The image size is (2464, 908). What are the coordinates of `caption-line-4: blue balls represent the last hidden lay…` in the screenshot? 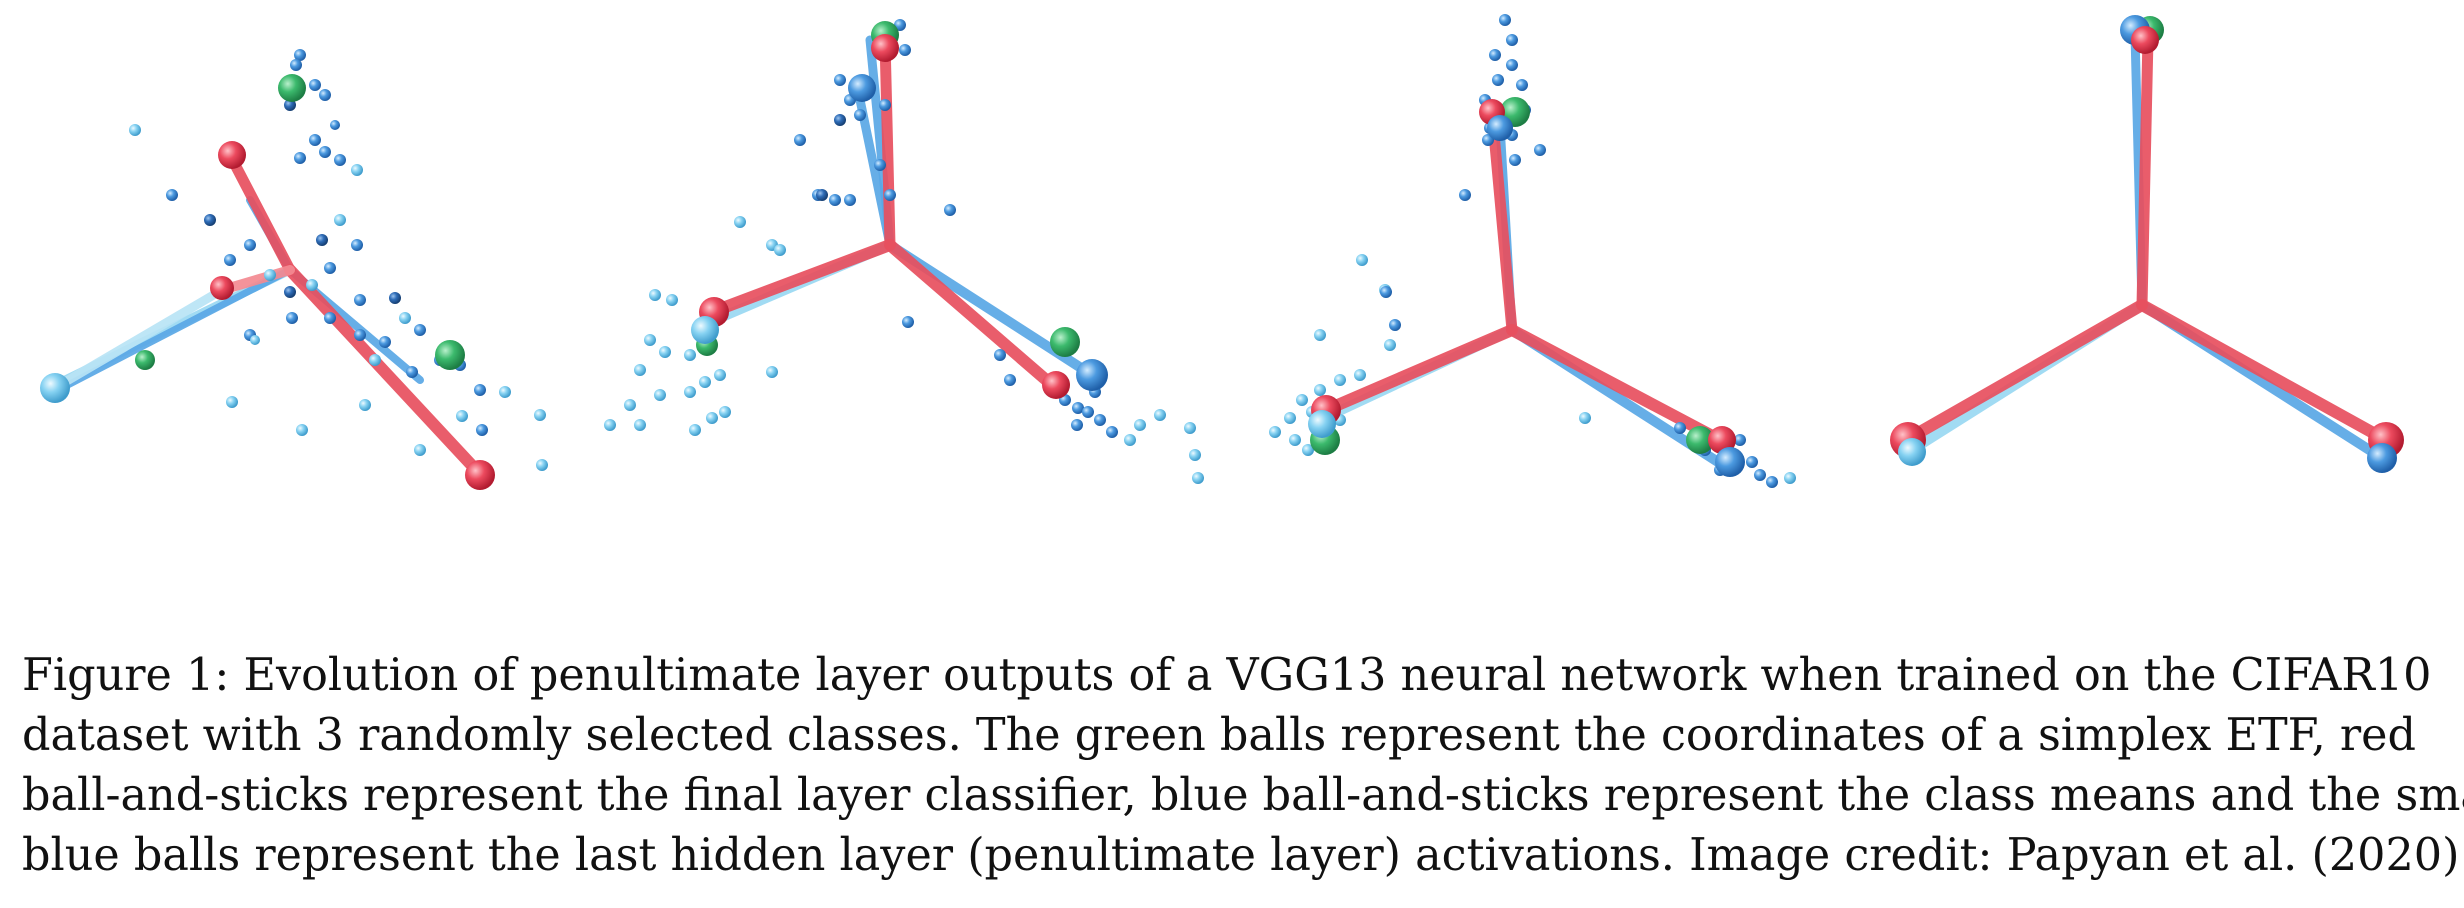 It's located at (1241, 855).